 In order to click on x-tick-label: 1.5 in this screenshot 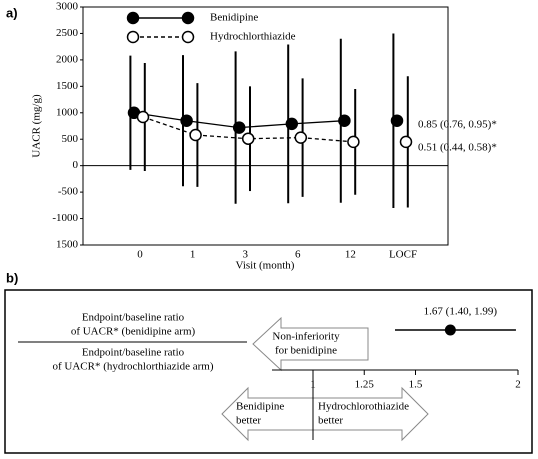, I will do `click(416, 385)`.